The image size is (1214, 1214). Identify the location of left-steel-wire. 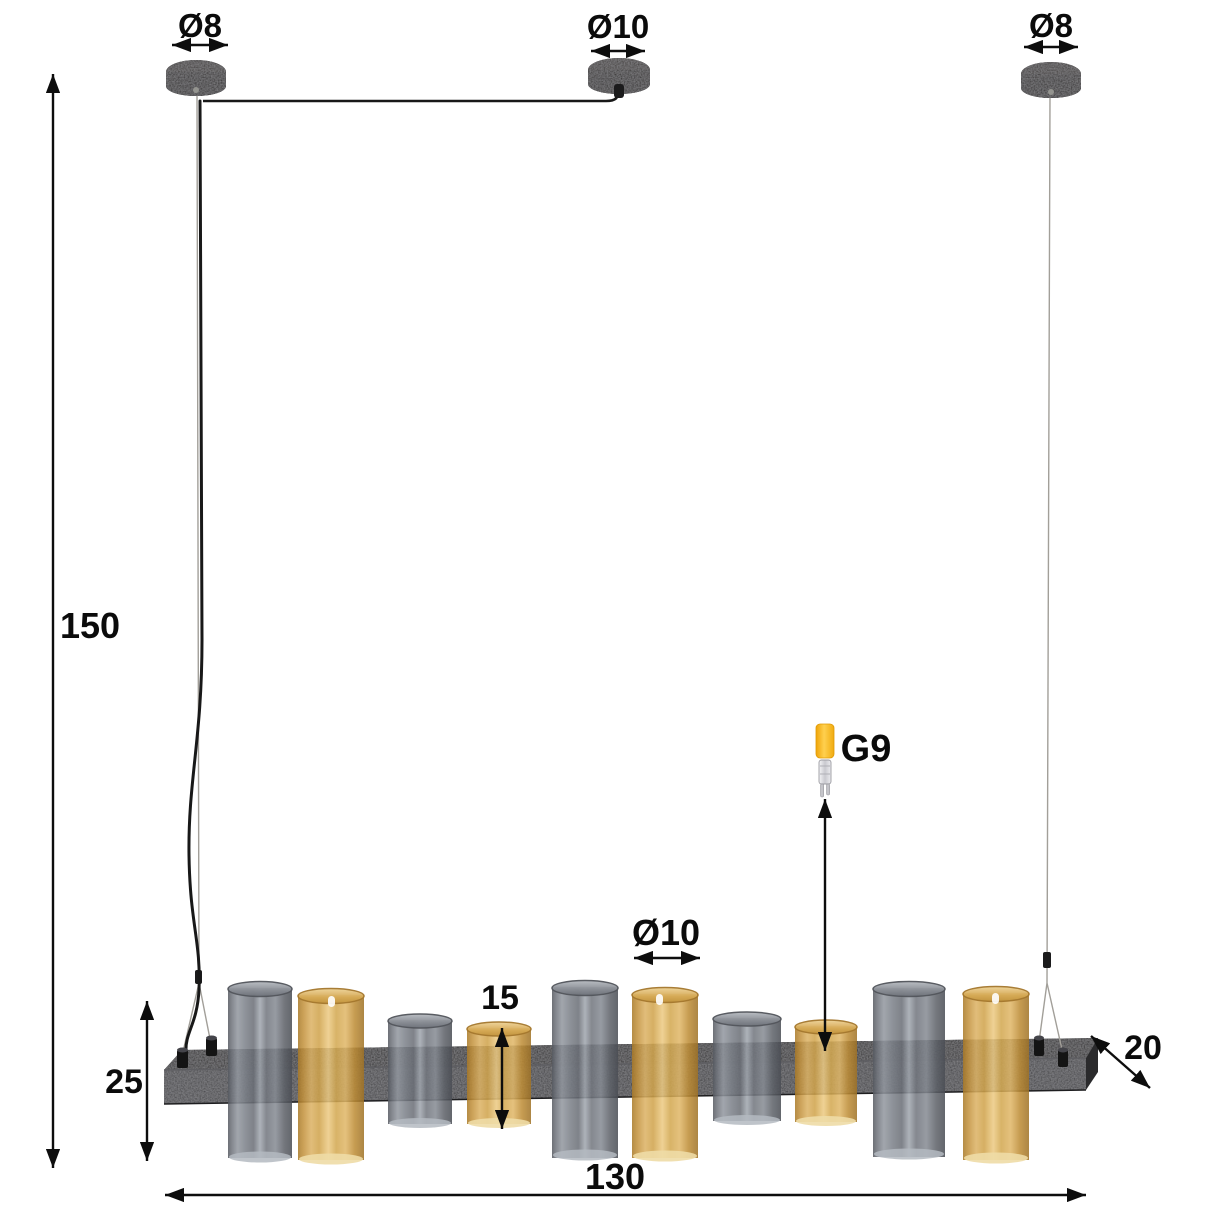
(196, 574).